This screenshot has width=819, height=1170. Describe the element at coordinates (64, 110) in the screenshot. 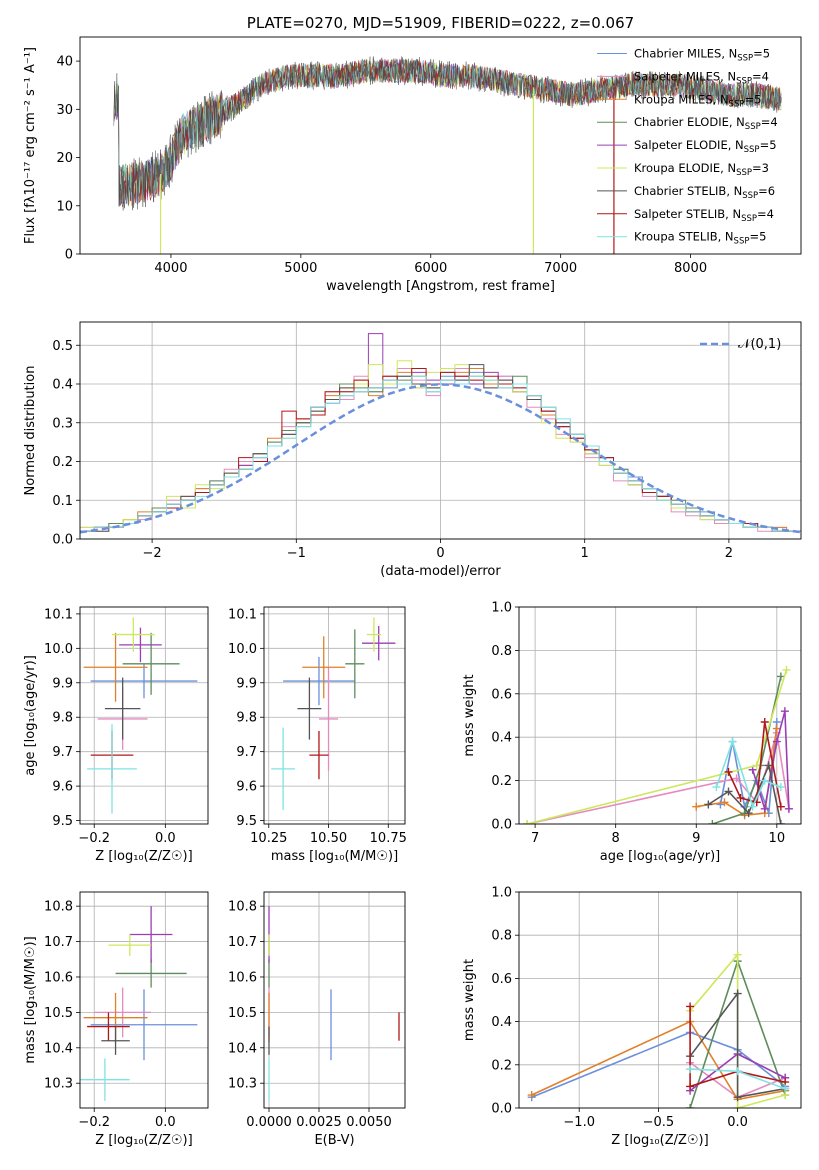

I see `y-tick-label: 30` at that location.